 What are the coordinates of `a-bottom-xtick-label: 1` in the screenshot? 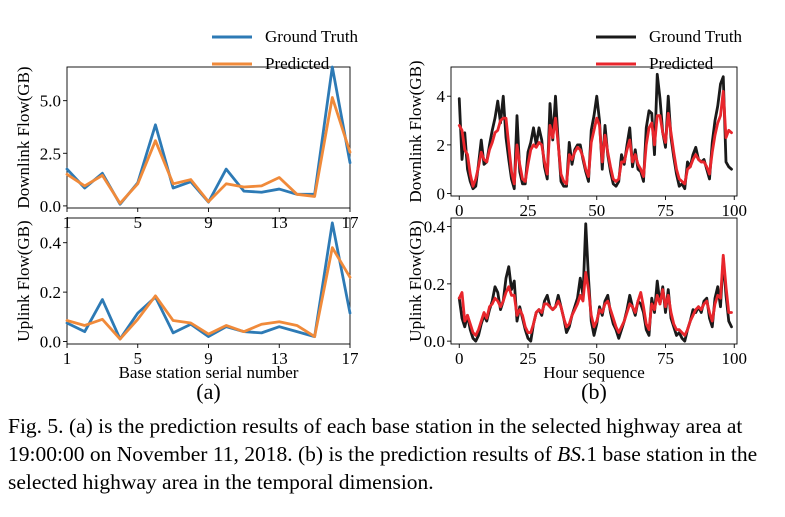 It's located at (67, 358).